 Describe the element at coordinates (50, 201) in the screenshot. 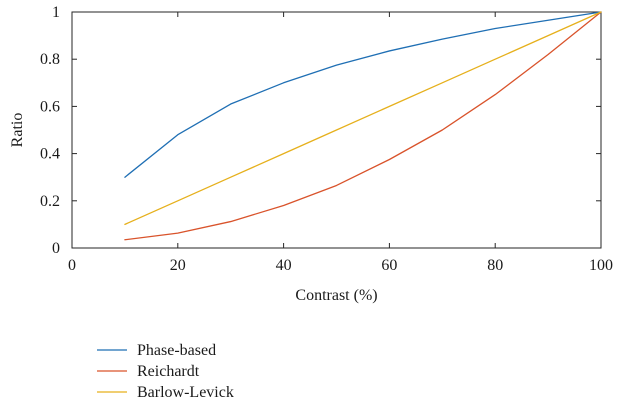

I see `y-tick-label: 0.2` at that location.